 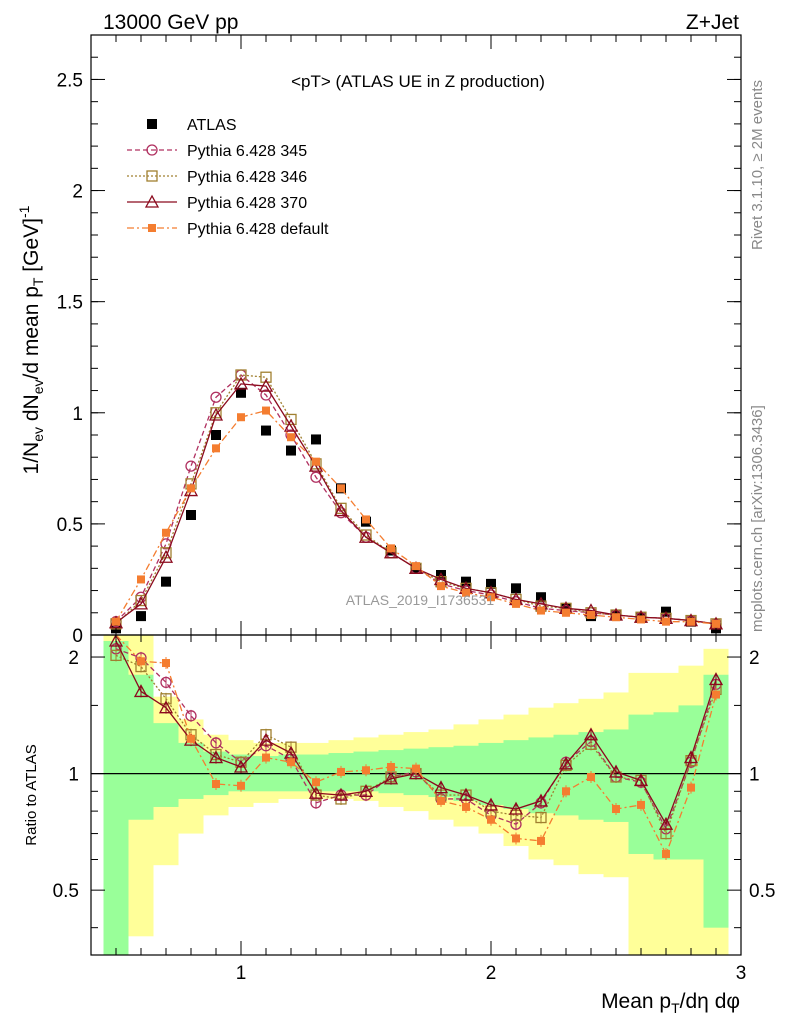 I want to click on ratio-tick-label-right-0: 0.5, so click(x=762, y=891).